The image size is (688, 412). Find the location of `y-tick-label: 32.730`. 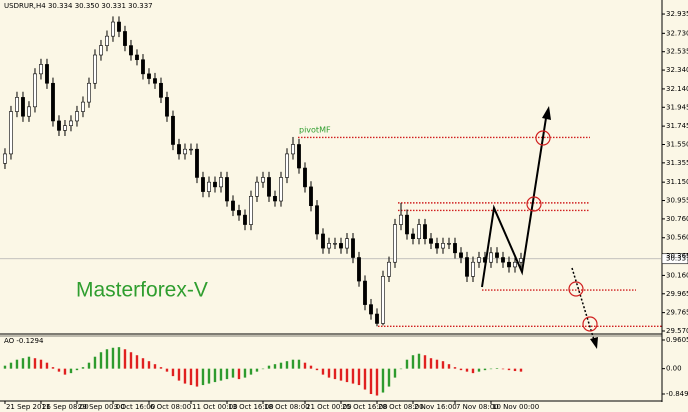

y-tick-label: 32.730 is located at coordinates (677, 33).